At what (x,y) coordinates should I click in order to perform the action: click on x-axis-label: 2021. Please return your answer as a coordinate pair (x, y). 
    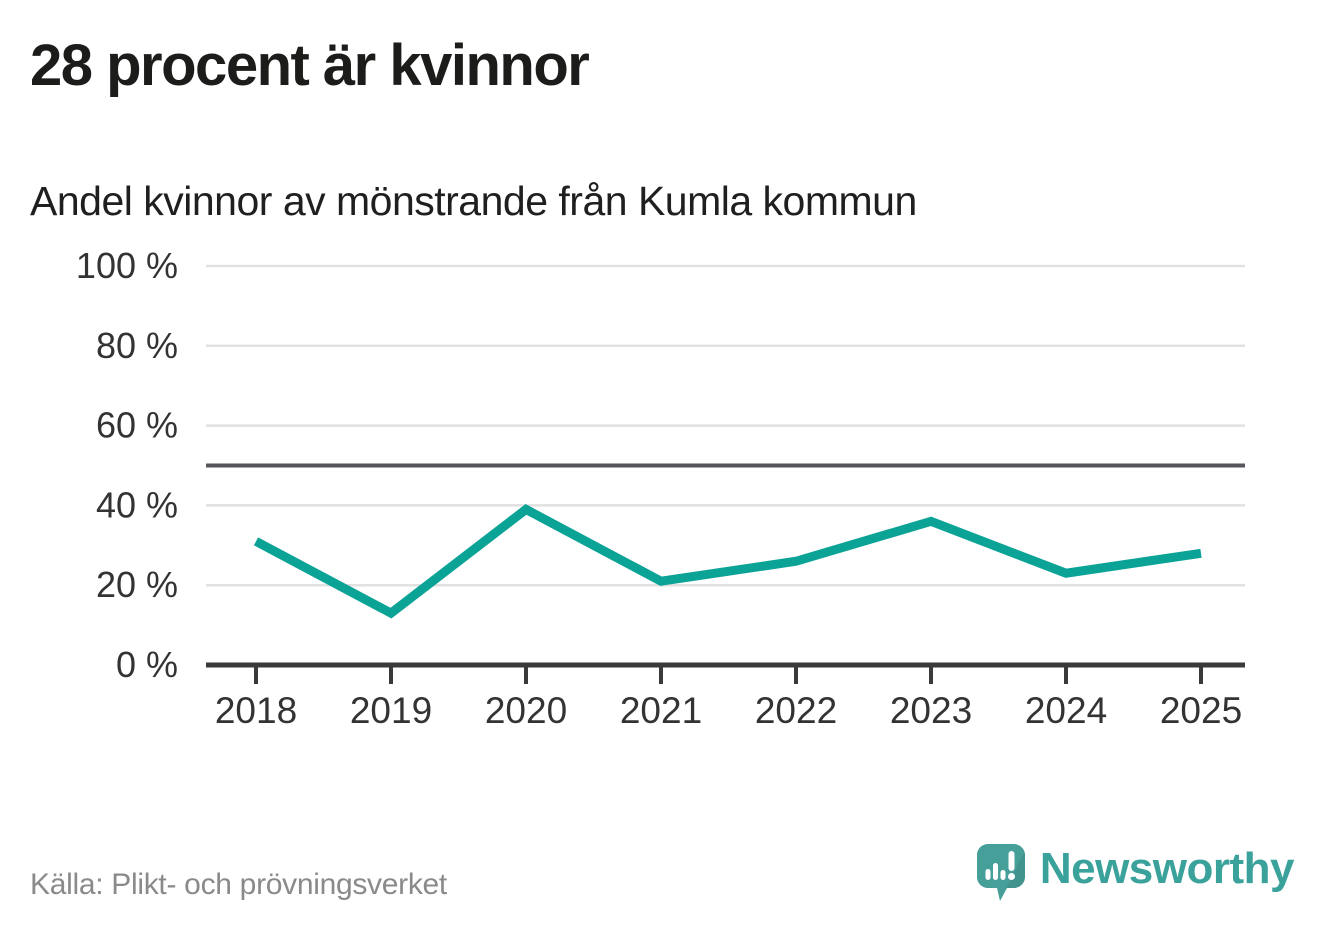
    Looking at the image, I should click on (661, 710).